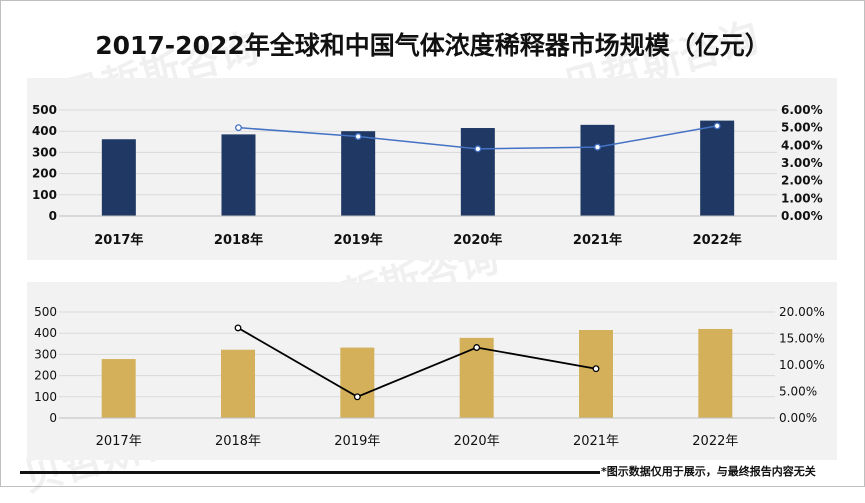 Image resolution: width=865 pixels, height=503 pixels. Describe the element at coordinates (417, 362) in the screenshot. I see `series-line` at that location.